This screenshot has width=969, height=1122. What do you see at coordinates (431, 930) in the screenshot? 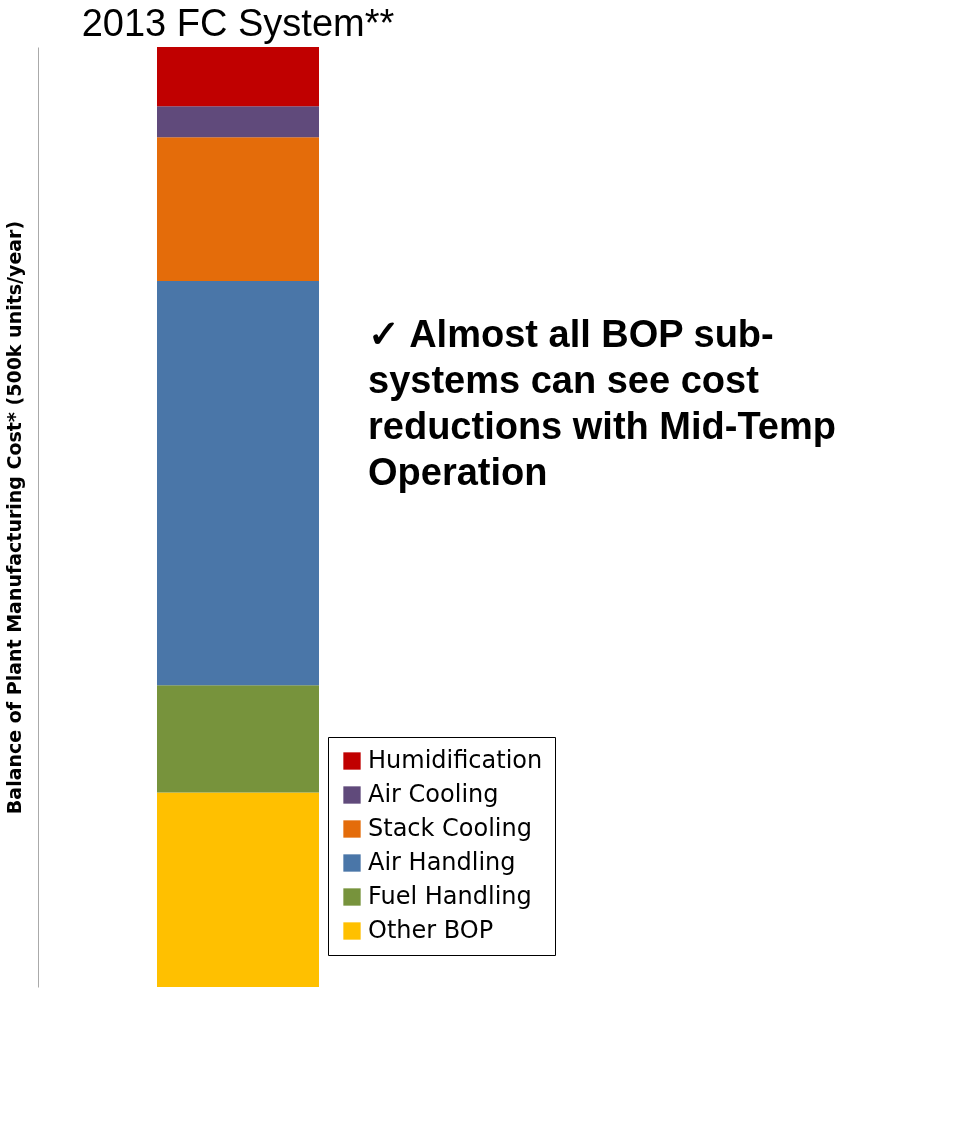
I see `legend-label: Other BOP` at bounding box center [431, 930].